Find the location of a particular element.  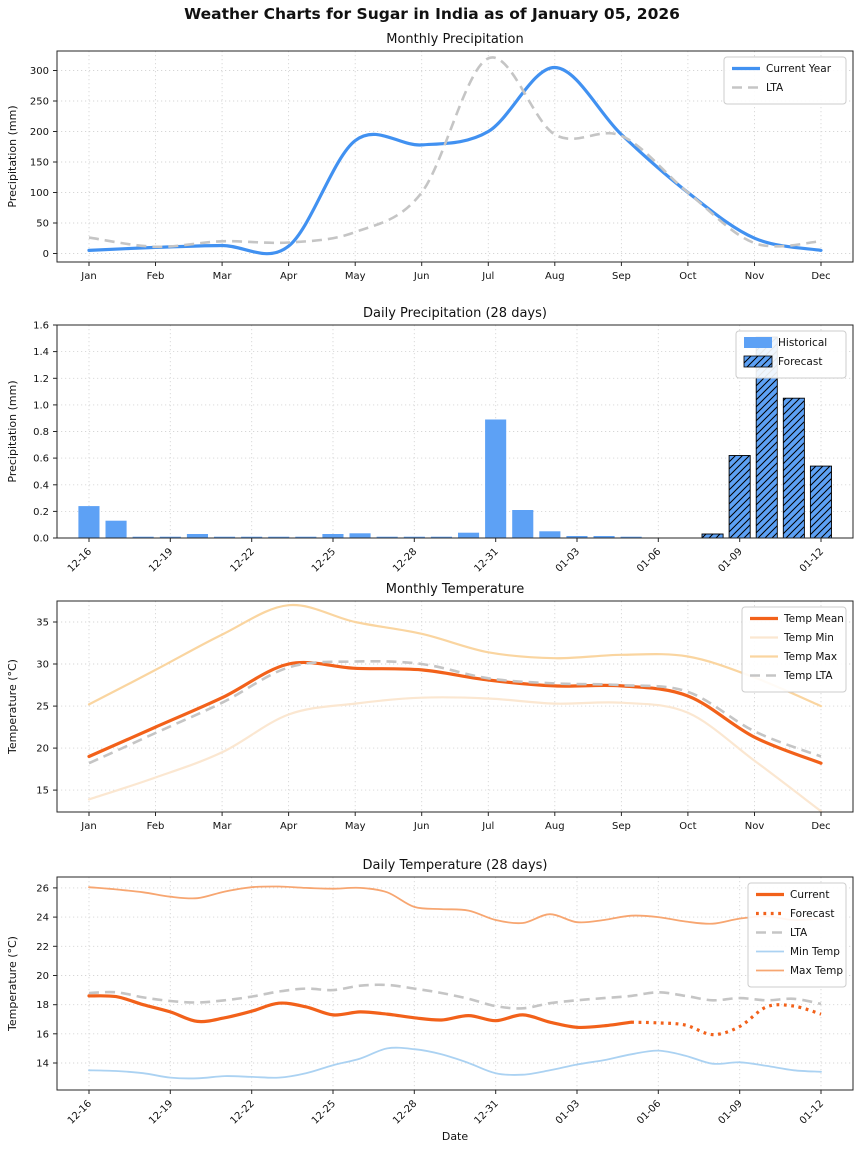

bar-series-forecast is located at coordinates (766, 437).